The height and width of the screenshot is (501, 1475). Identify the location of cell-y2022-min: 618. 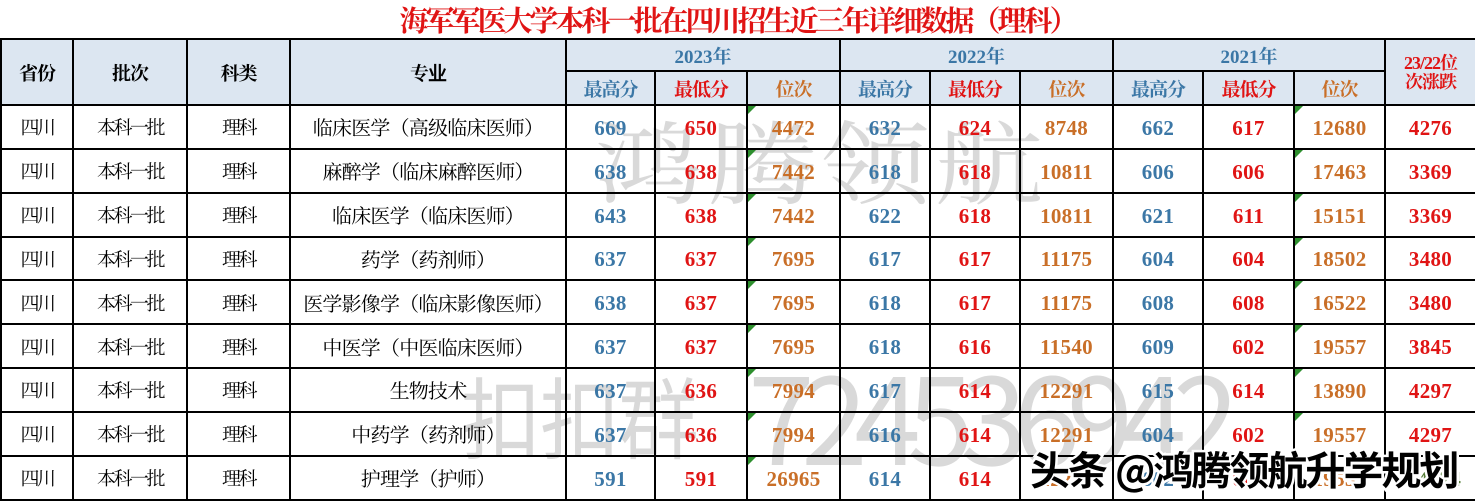
(975, 170).